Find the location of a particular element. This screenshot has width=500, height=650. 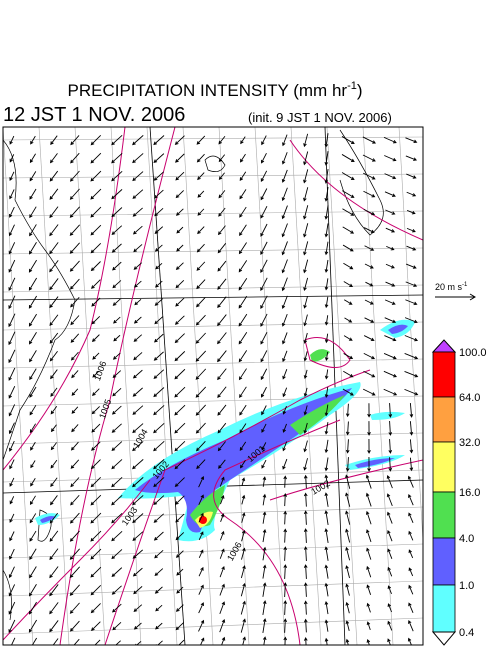

colorbar-over is located at coordinates (444, 346).